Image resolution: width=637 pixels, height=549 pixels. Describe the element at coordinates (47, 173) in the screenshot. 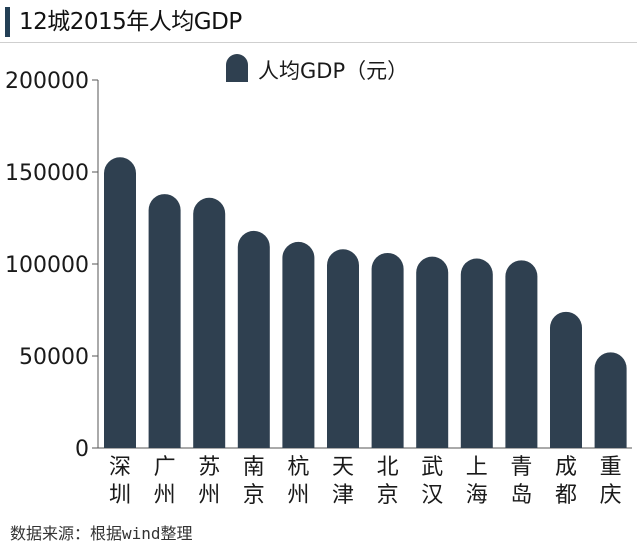

I see `y-tick-label: 150000` at that location.